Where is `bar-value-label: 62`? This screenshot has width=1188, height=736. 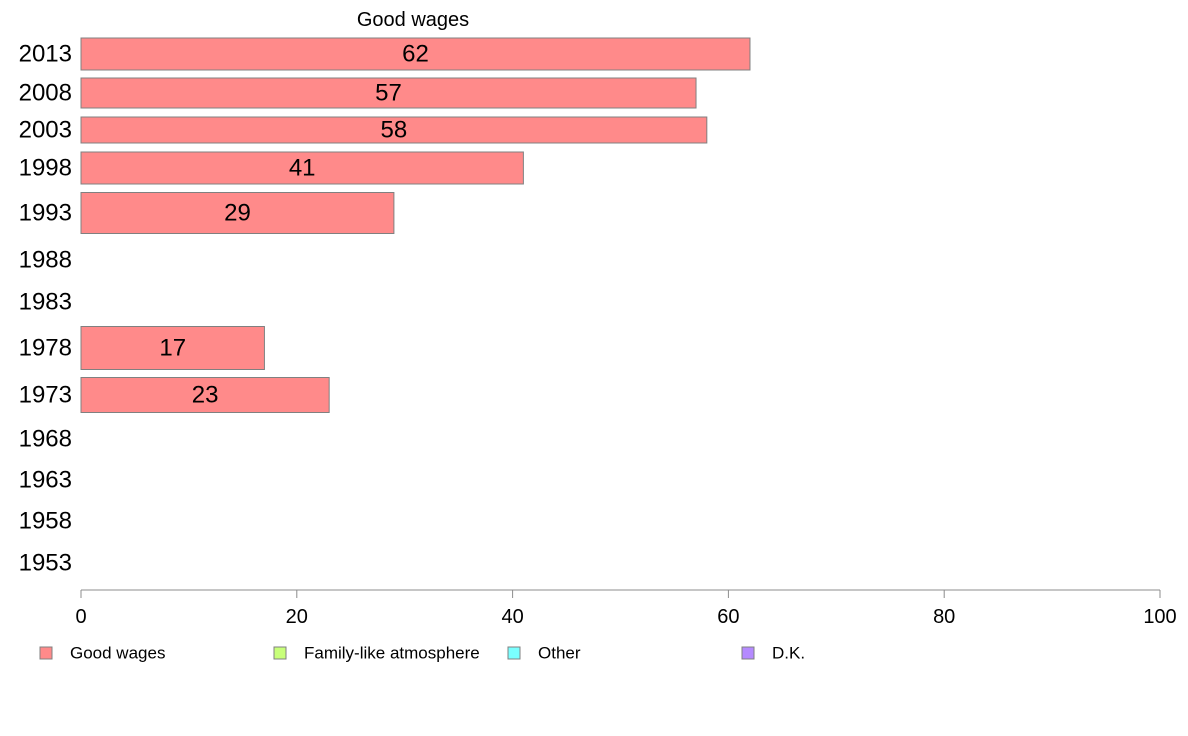 bar-value-label: 62 is located at coordinates (415, 54).